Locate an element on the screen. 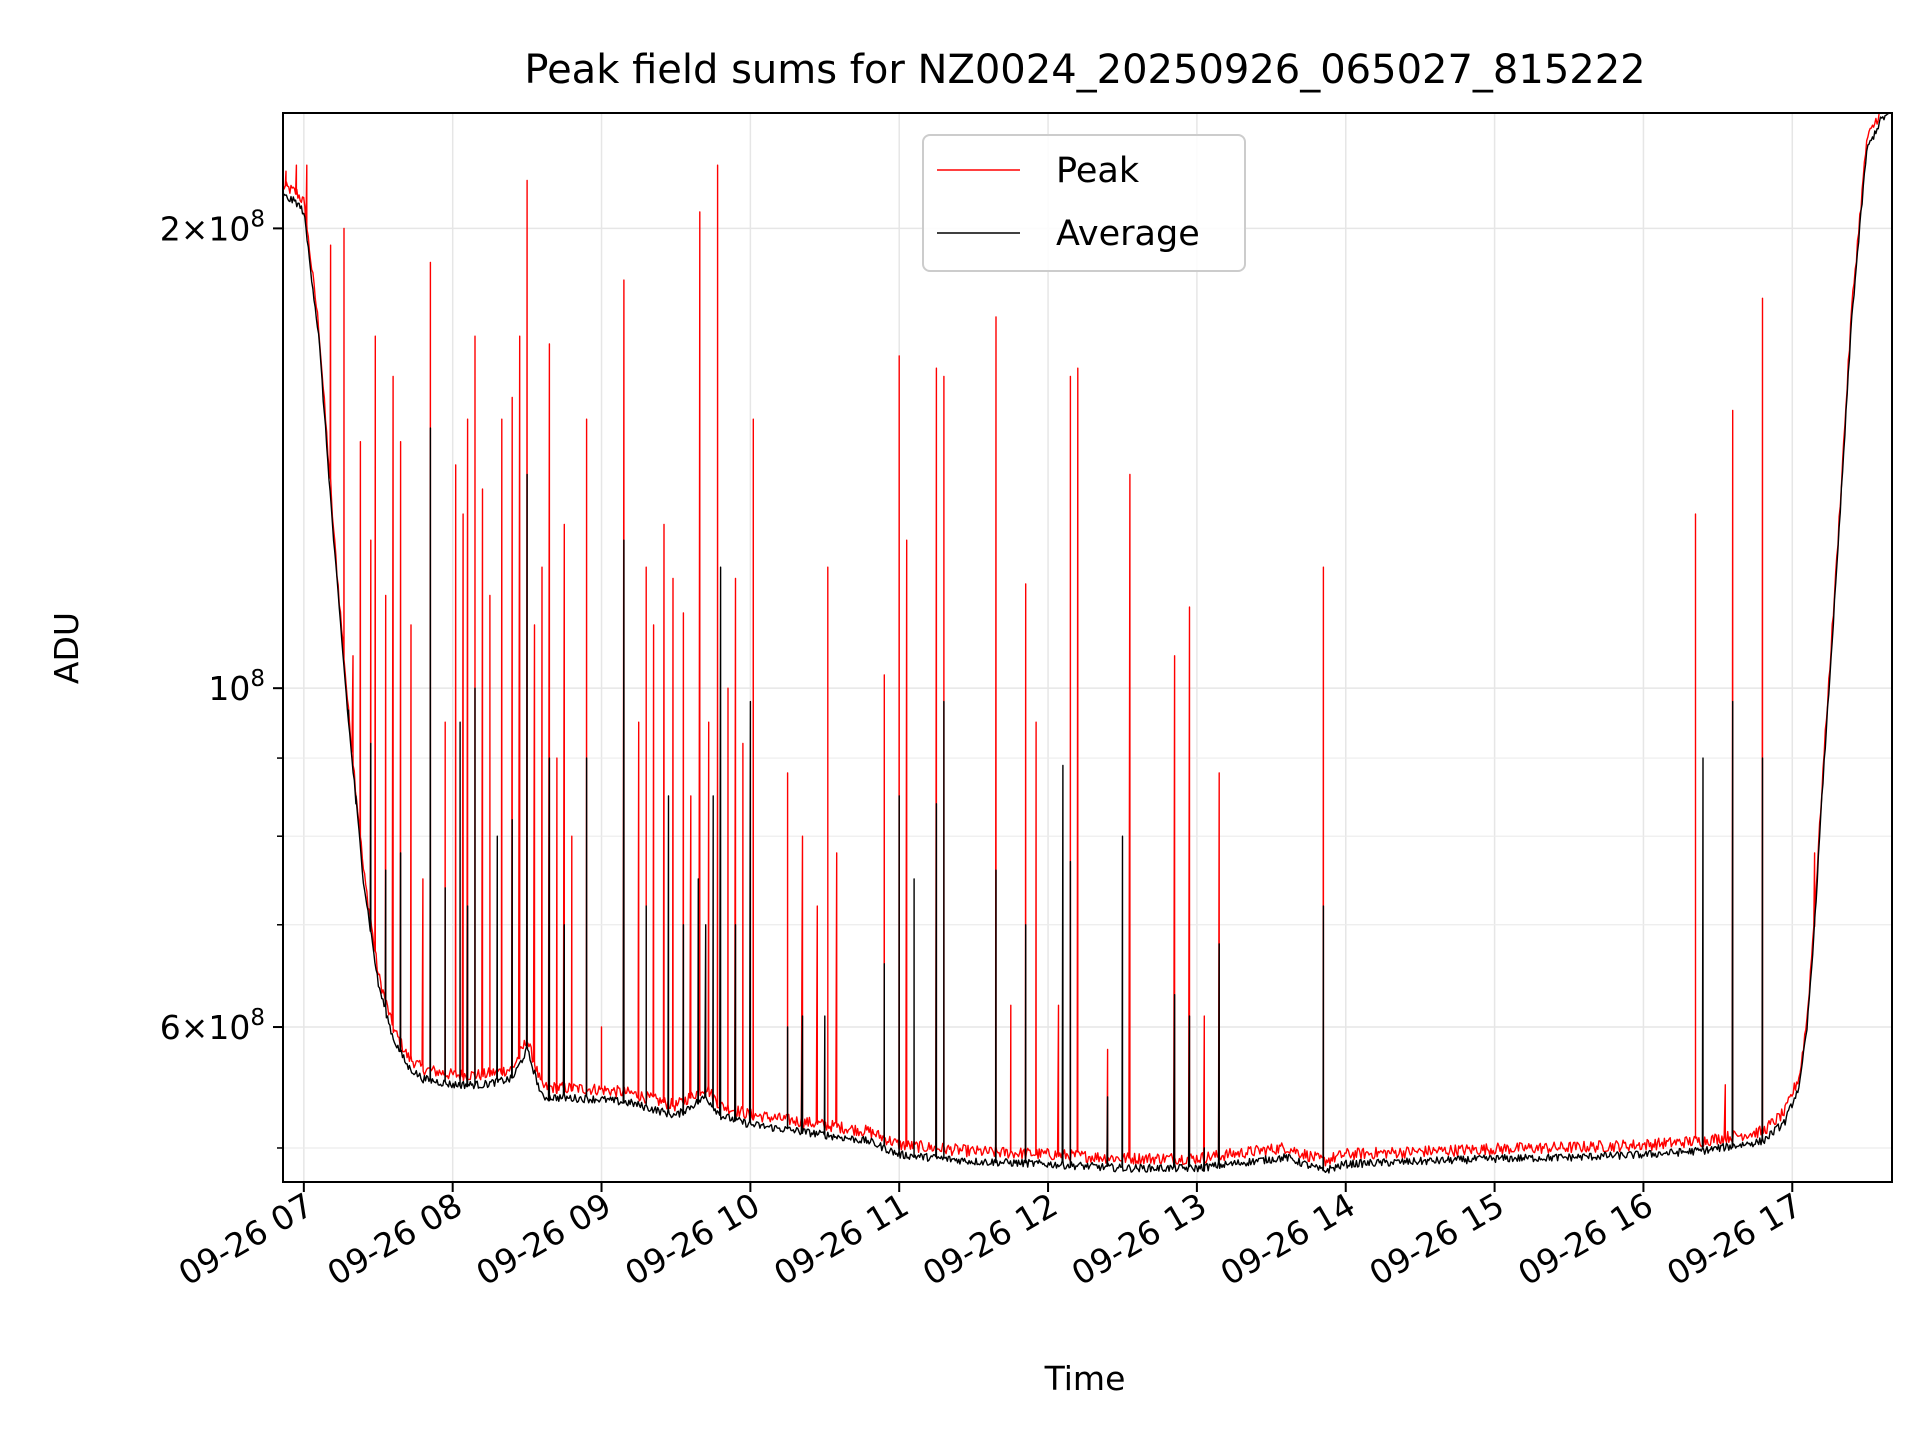  y-tick-label: 108 is located at coordinates (236, 687).